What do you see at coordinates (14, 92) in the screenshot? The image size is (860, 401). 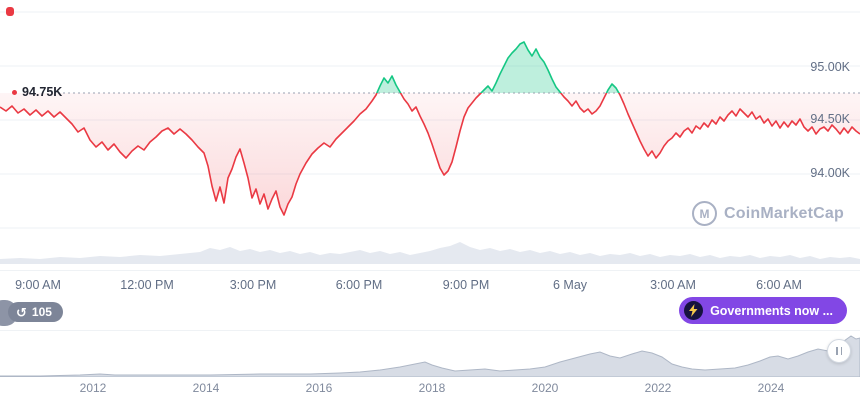 I see `red-price-dot-icon` at bounding box center [14, 92].